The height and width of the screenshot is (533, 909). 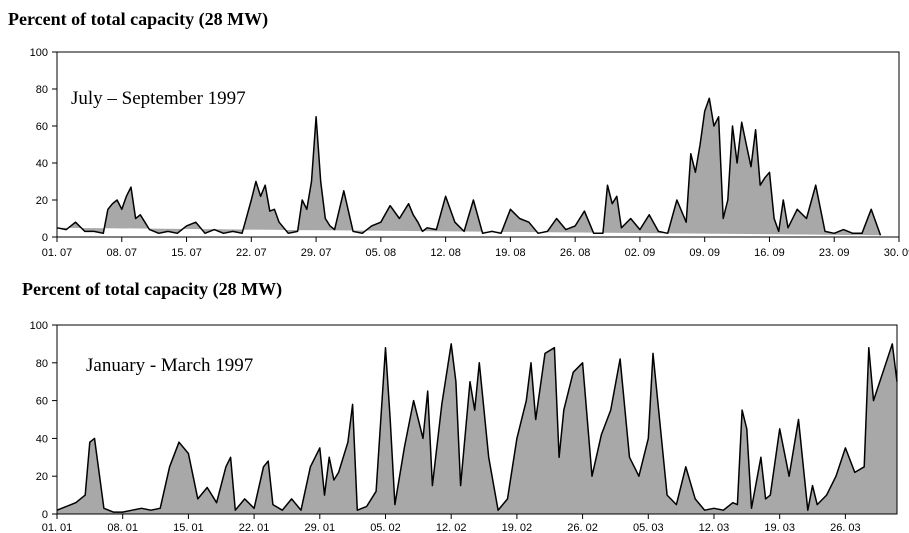 I want to click on x-tick-label-bottom-3: 22. 01, so click(x=254, y=527).